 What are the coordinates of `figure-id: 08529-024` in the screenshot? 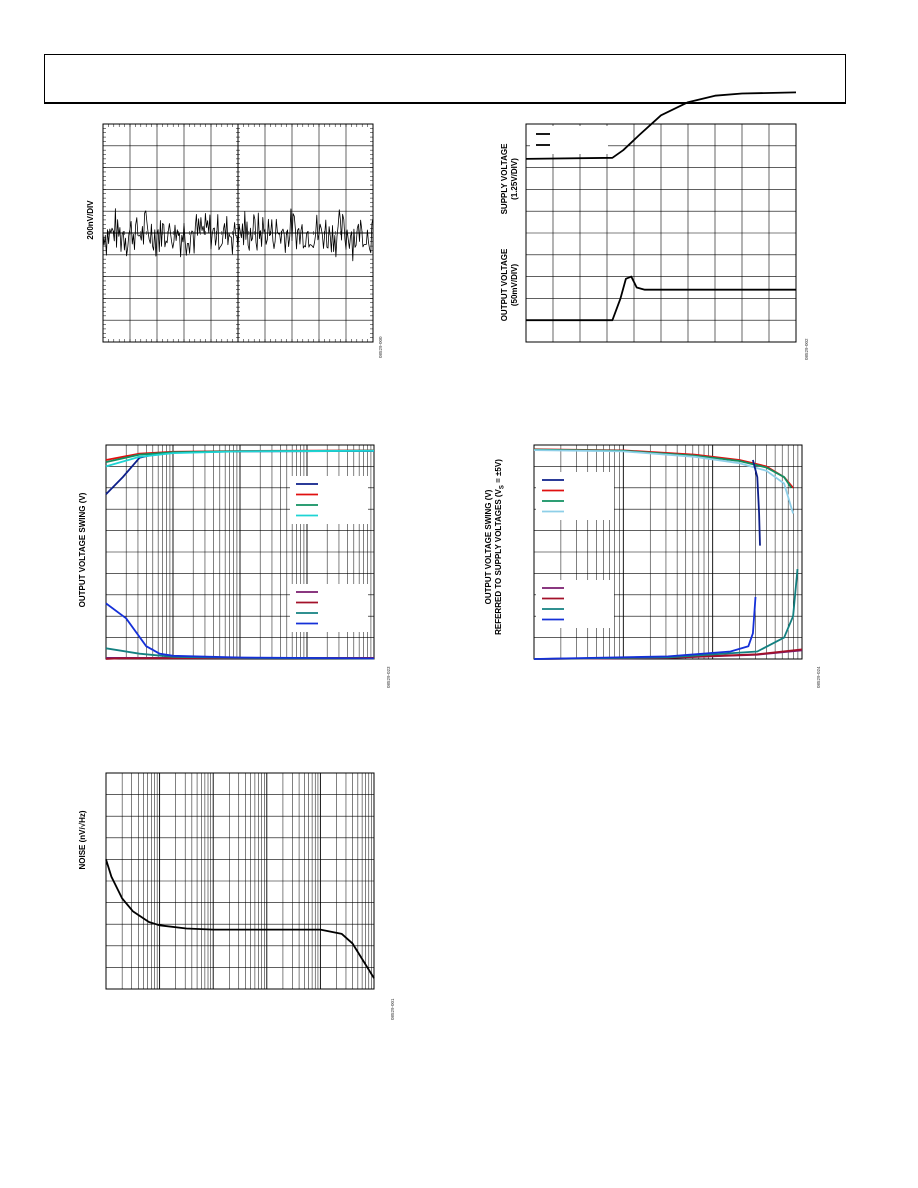 It's located at (818, 677).